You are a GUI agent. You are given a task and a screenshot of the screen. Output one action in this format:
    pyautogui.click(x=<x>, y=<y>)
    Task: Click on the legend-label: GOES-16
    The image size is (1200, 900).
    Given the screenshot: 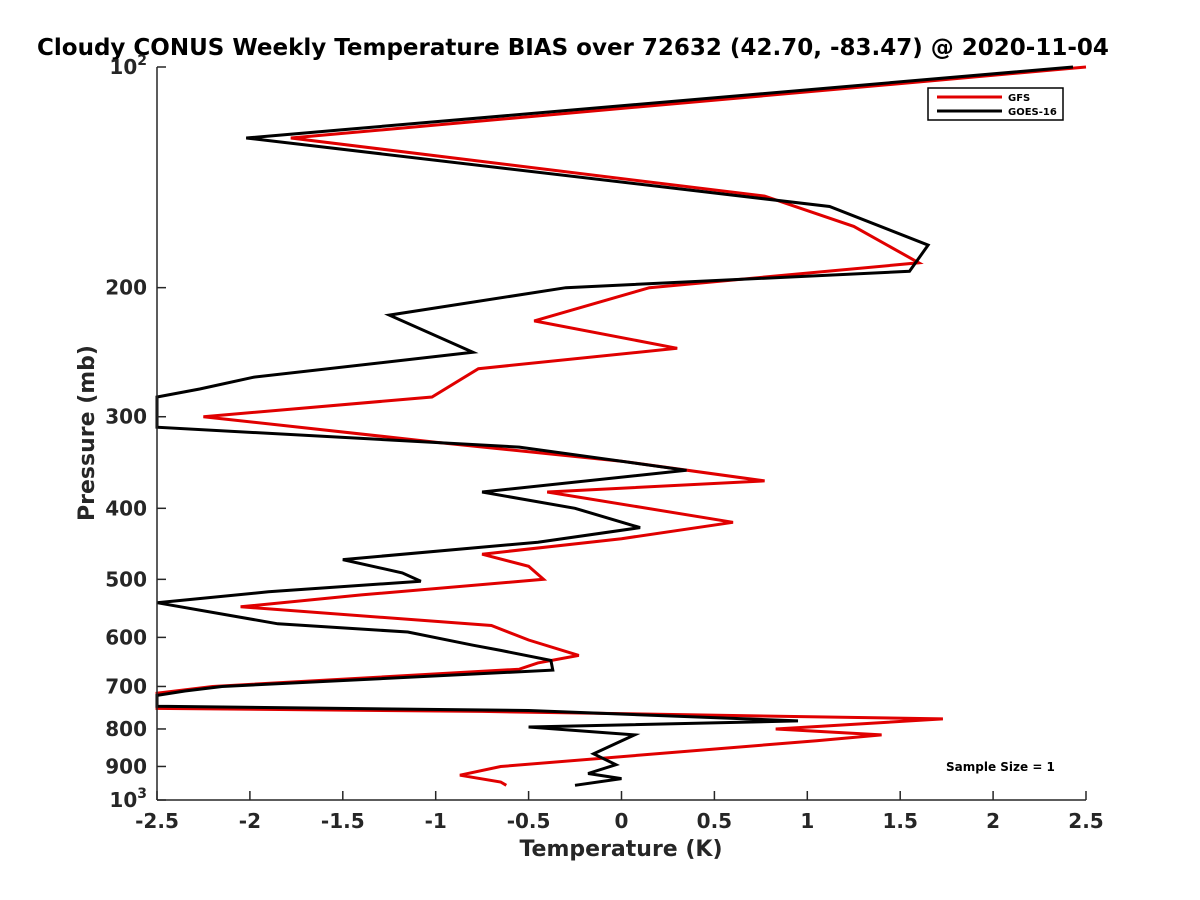 What is the action you would take?
    pyautogui.click(x=1032, y=112)
    